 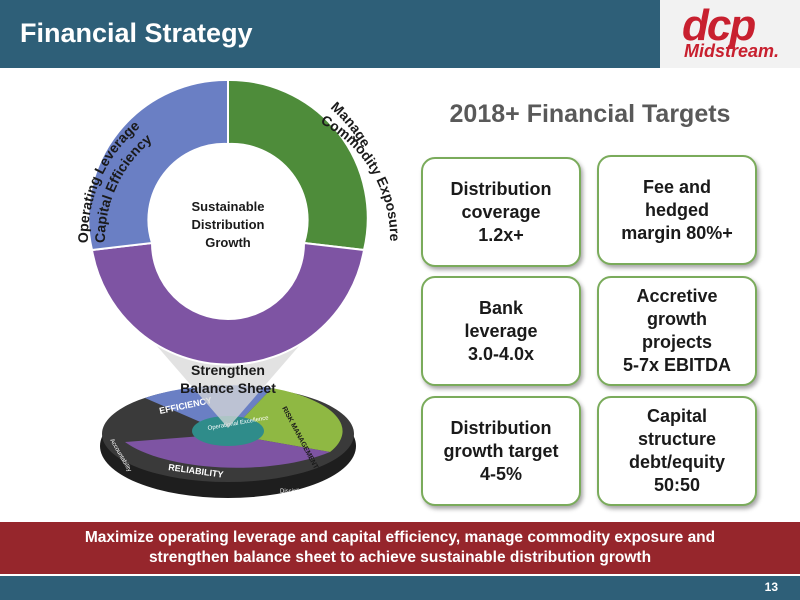 What do you see at coordinates (228, 206) in the screenshot?
I see `donut-center-line1: Sustainable` at bounding box center [228, 206].